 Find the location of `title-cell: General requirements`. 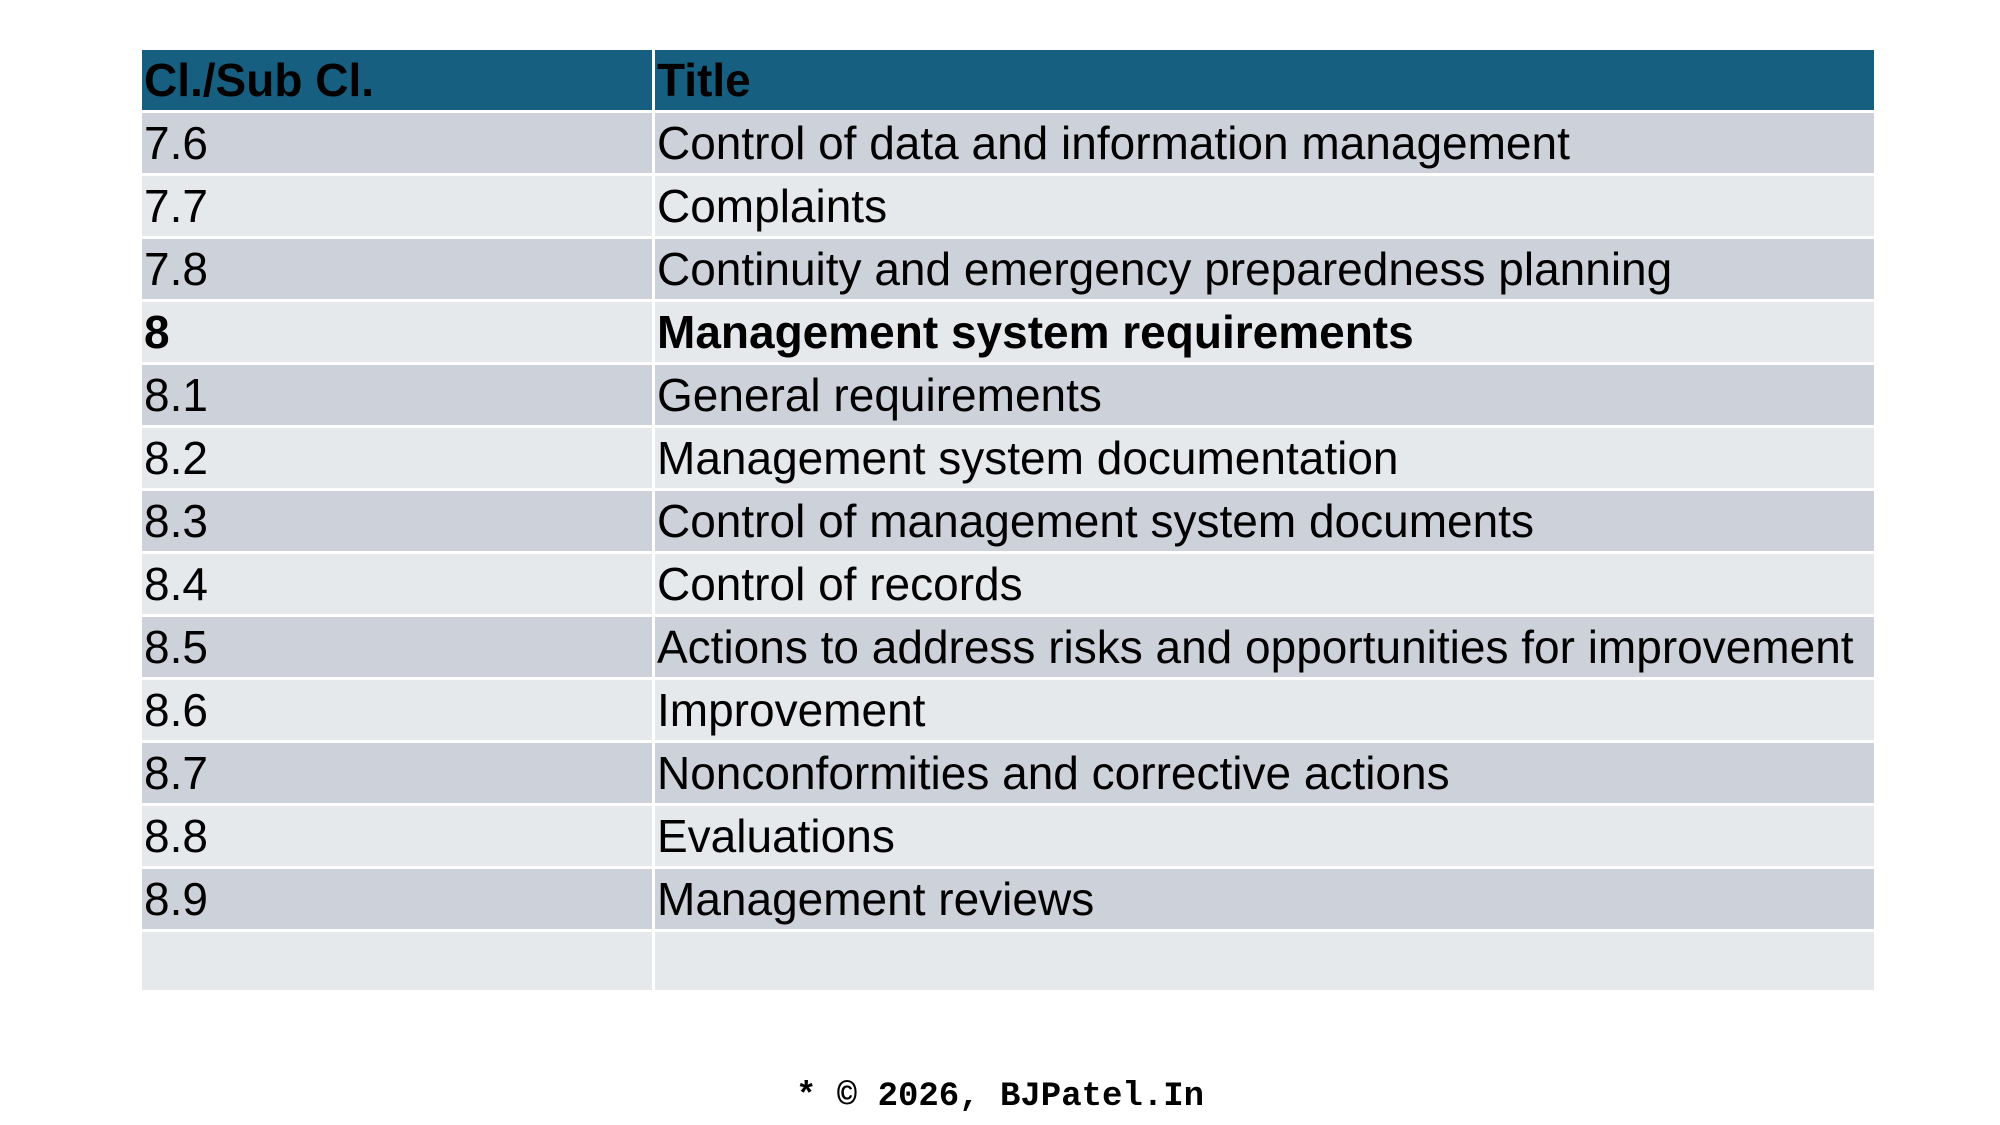

title-cell: General requirements is located at coordinates (1264, 395).